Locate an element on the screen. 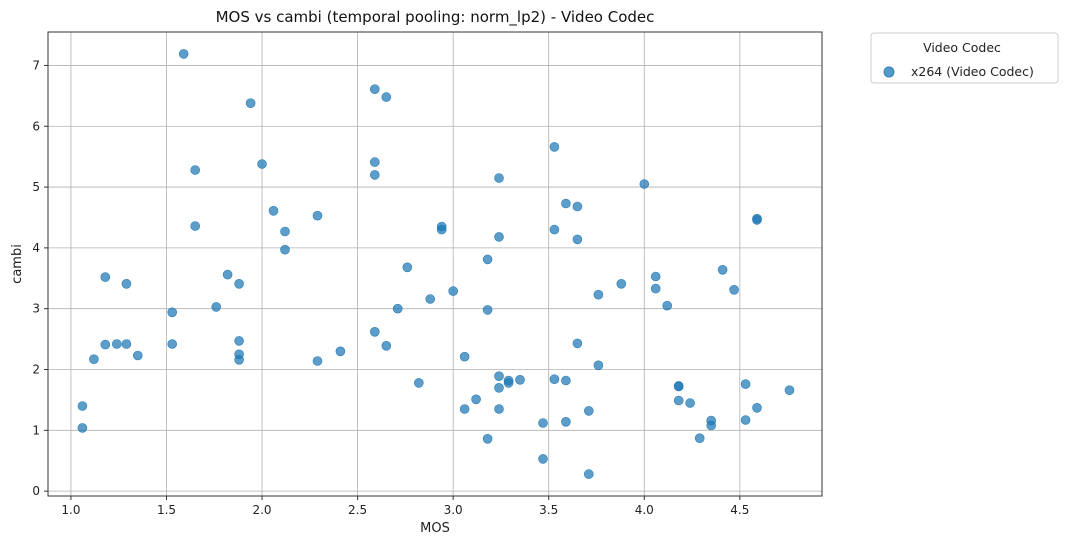 The image size is (1065, 545). x-tick-label: 4.5 is located at coordinates (739, 510).